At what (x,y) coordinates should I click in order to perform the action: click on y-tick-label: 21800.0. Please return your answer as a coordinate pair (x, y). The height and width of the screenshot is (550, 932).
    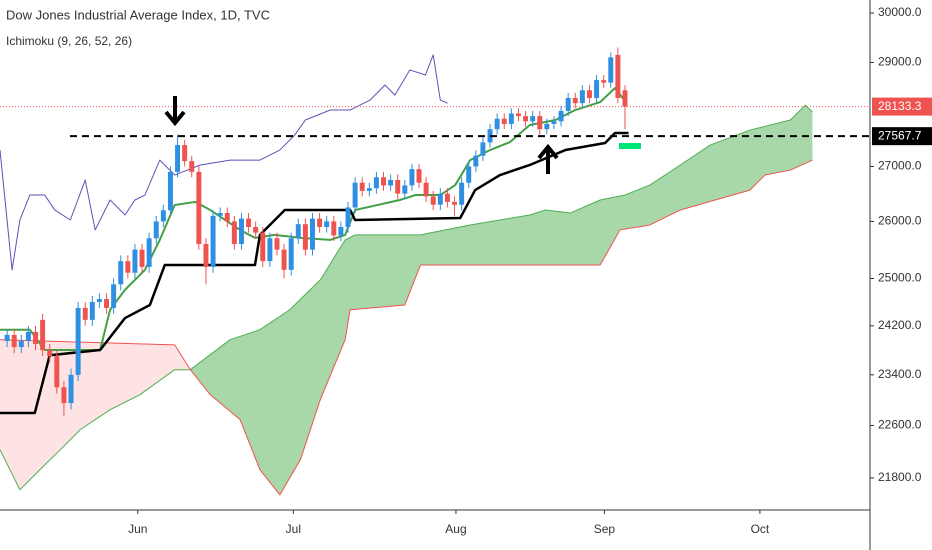
    Looking at the image, I should click on (900, 477).